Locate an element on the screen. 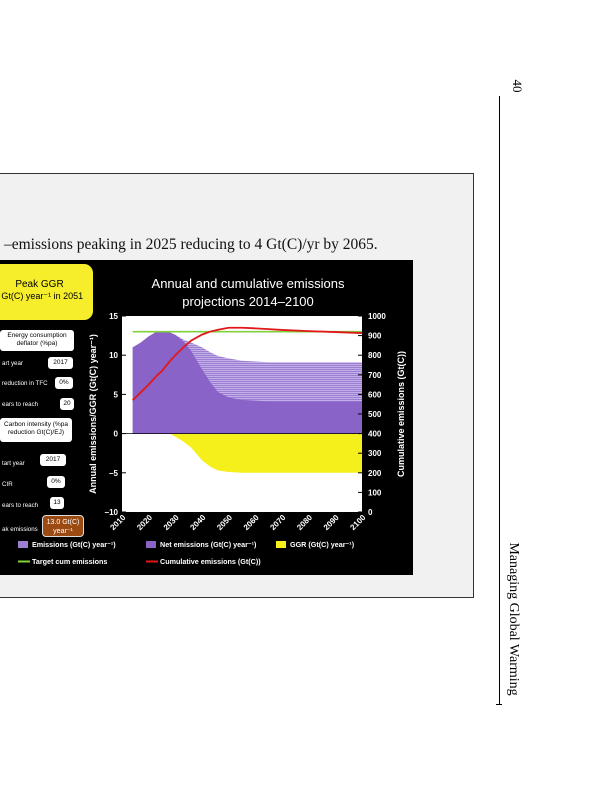 This screenshot has height=800, width=599. y2-tick-label: 900 is located at coordinates (375, 336).